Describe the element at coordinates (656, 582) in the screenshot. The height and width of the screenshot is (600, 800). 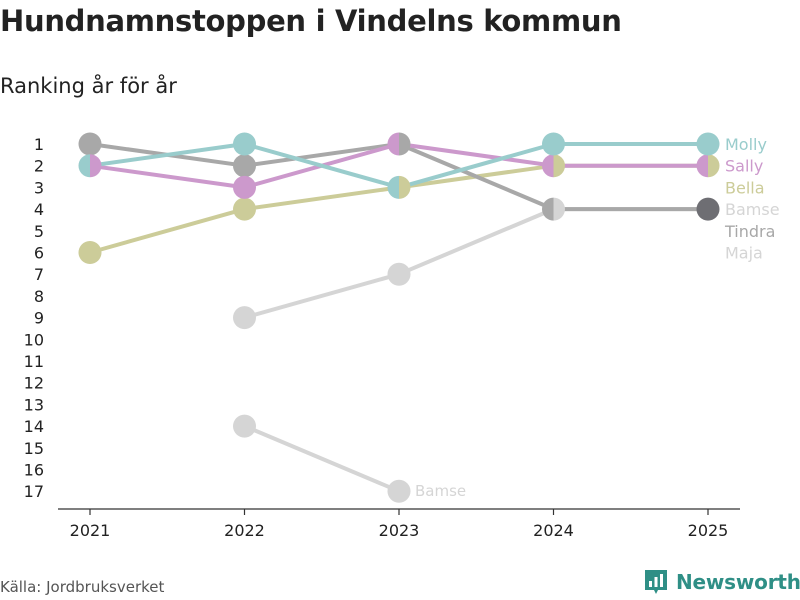
I see `newsworthy-logo-icon` at that location.